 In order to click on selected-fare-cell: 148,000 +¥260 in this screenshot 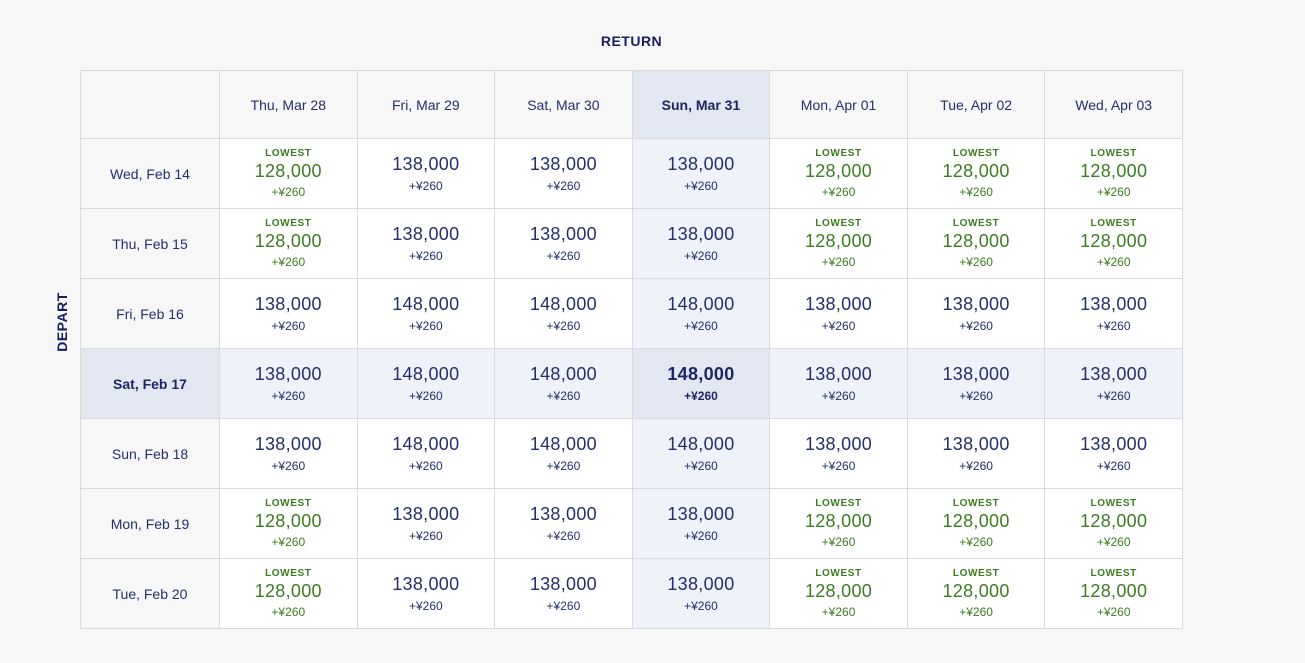, I will do `click(701, 383)`.